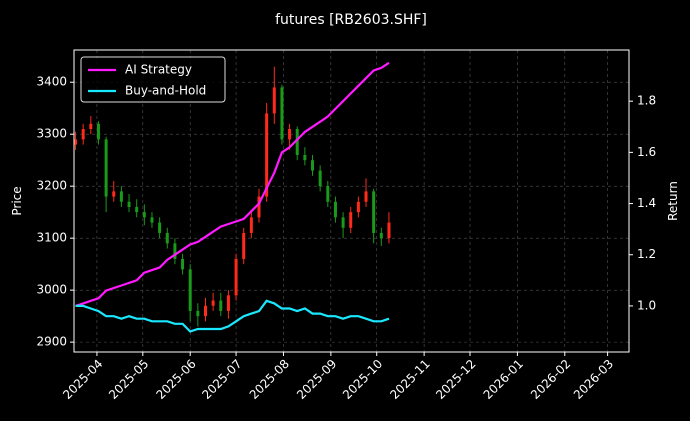 The height and width of the screenshot is (421, 690). What do you see at coordinates (51, 238) in the screenshot?
I see `y-tick-label: 3100` at bounding box center [51, 238].